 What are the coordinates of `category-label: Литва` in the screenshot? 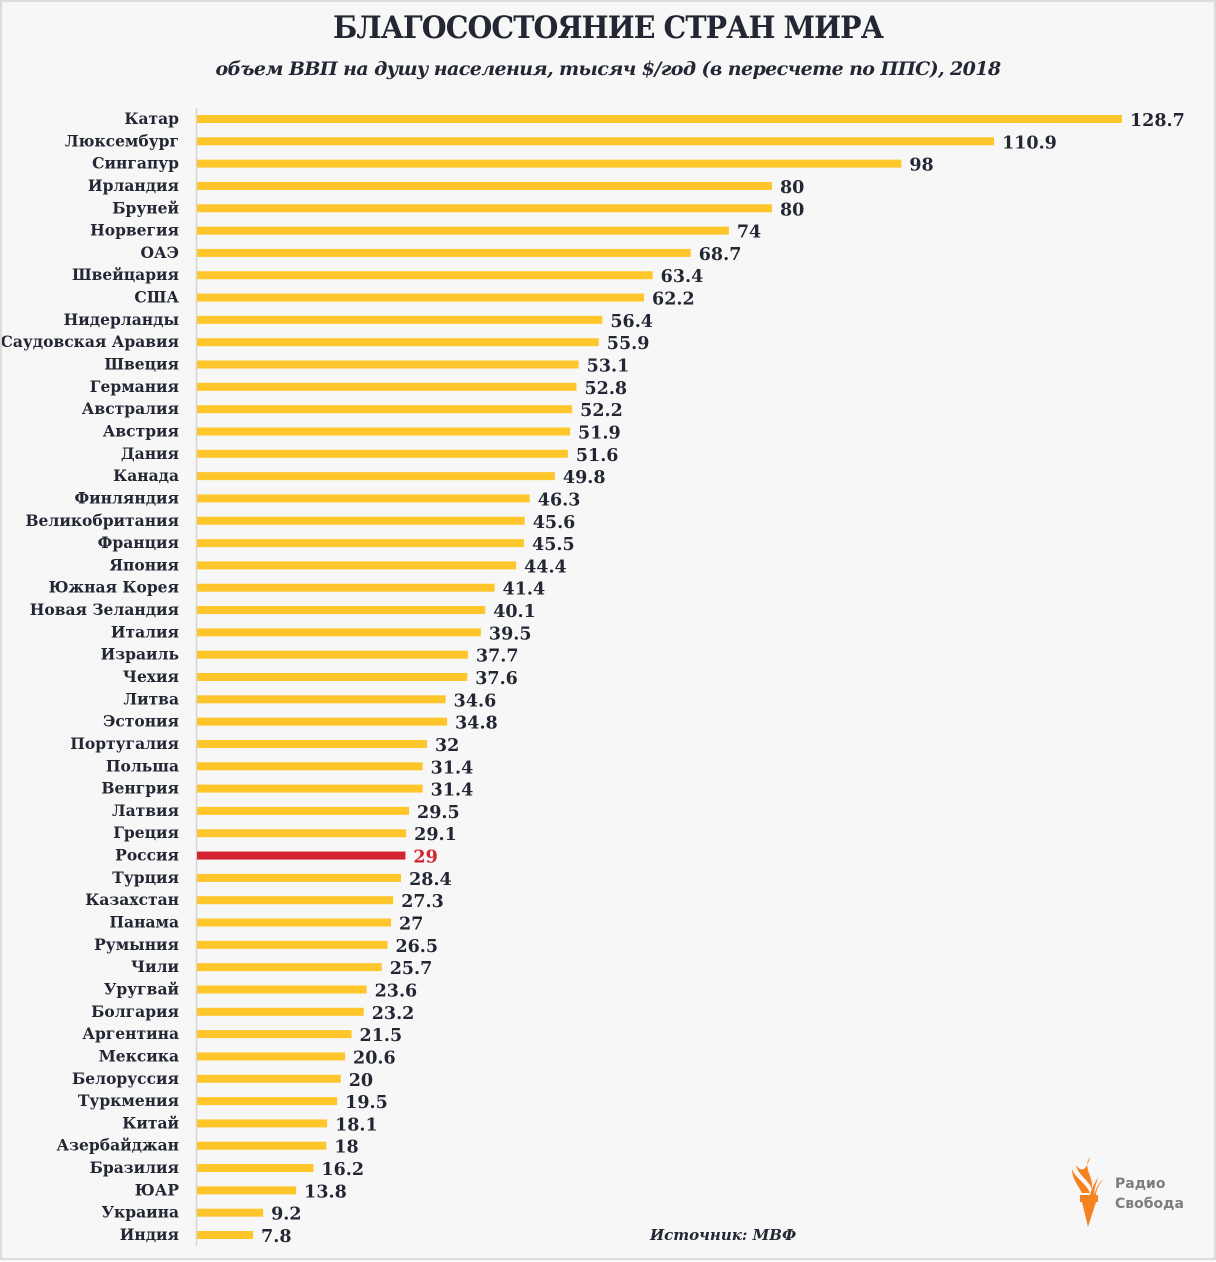 It's located at (151, 698).